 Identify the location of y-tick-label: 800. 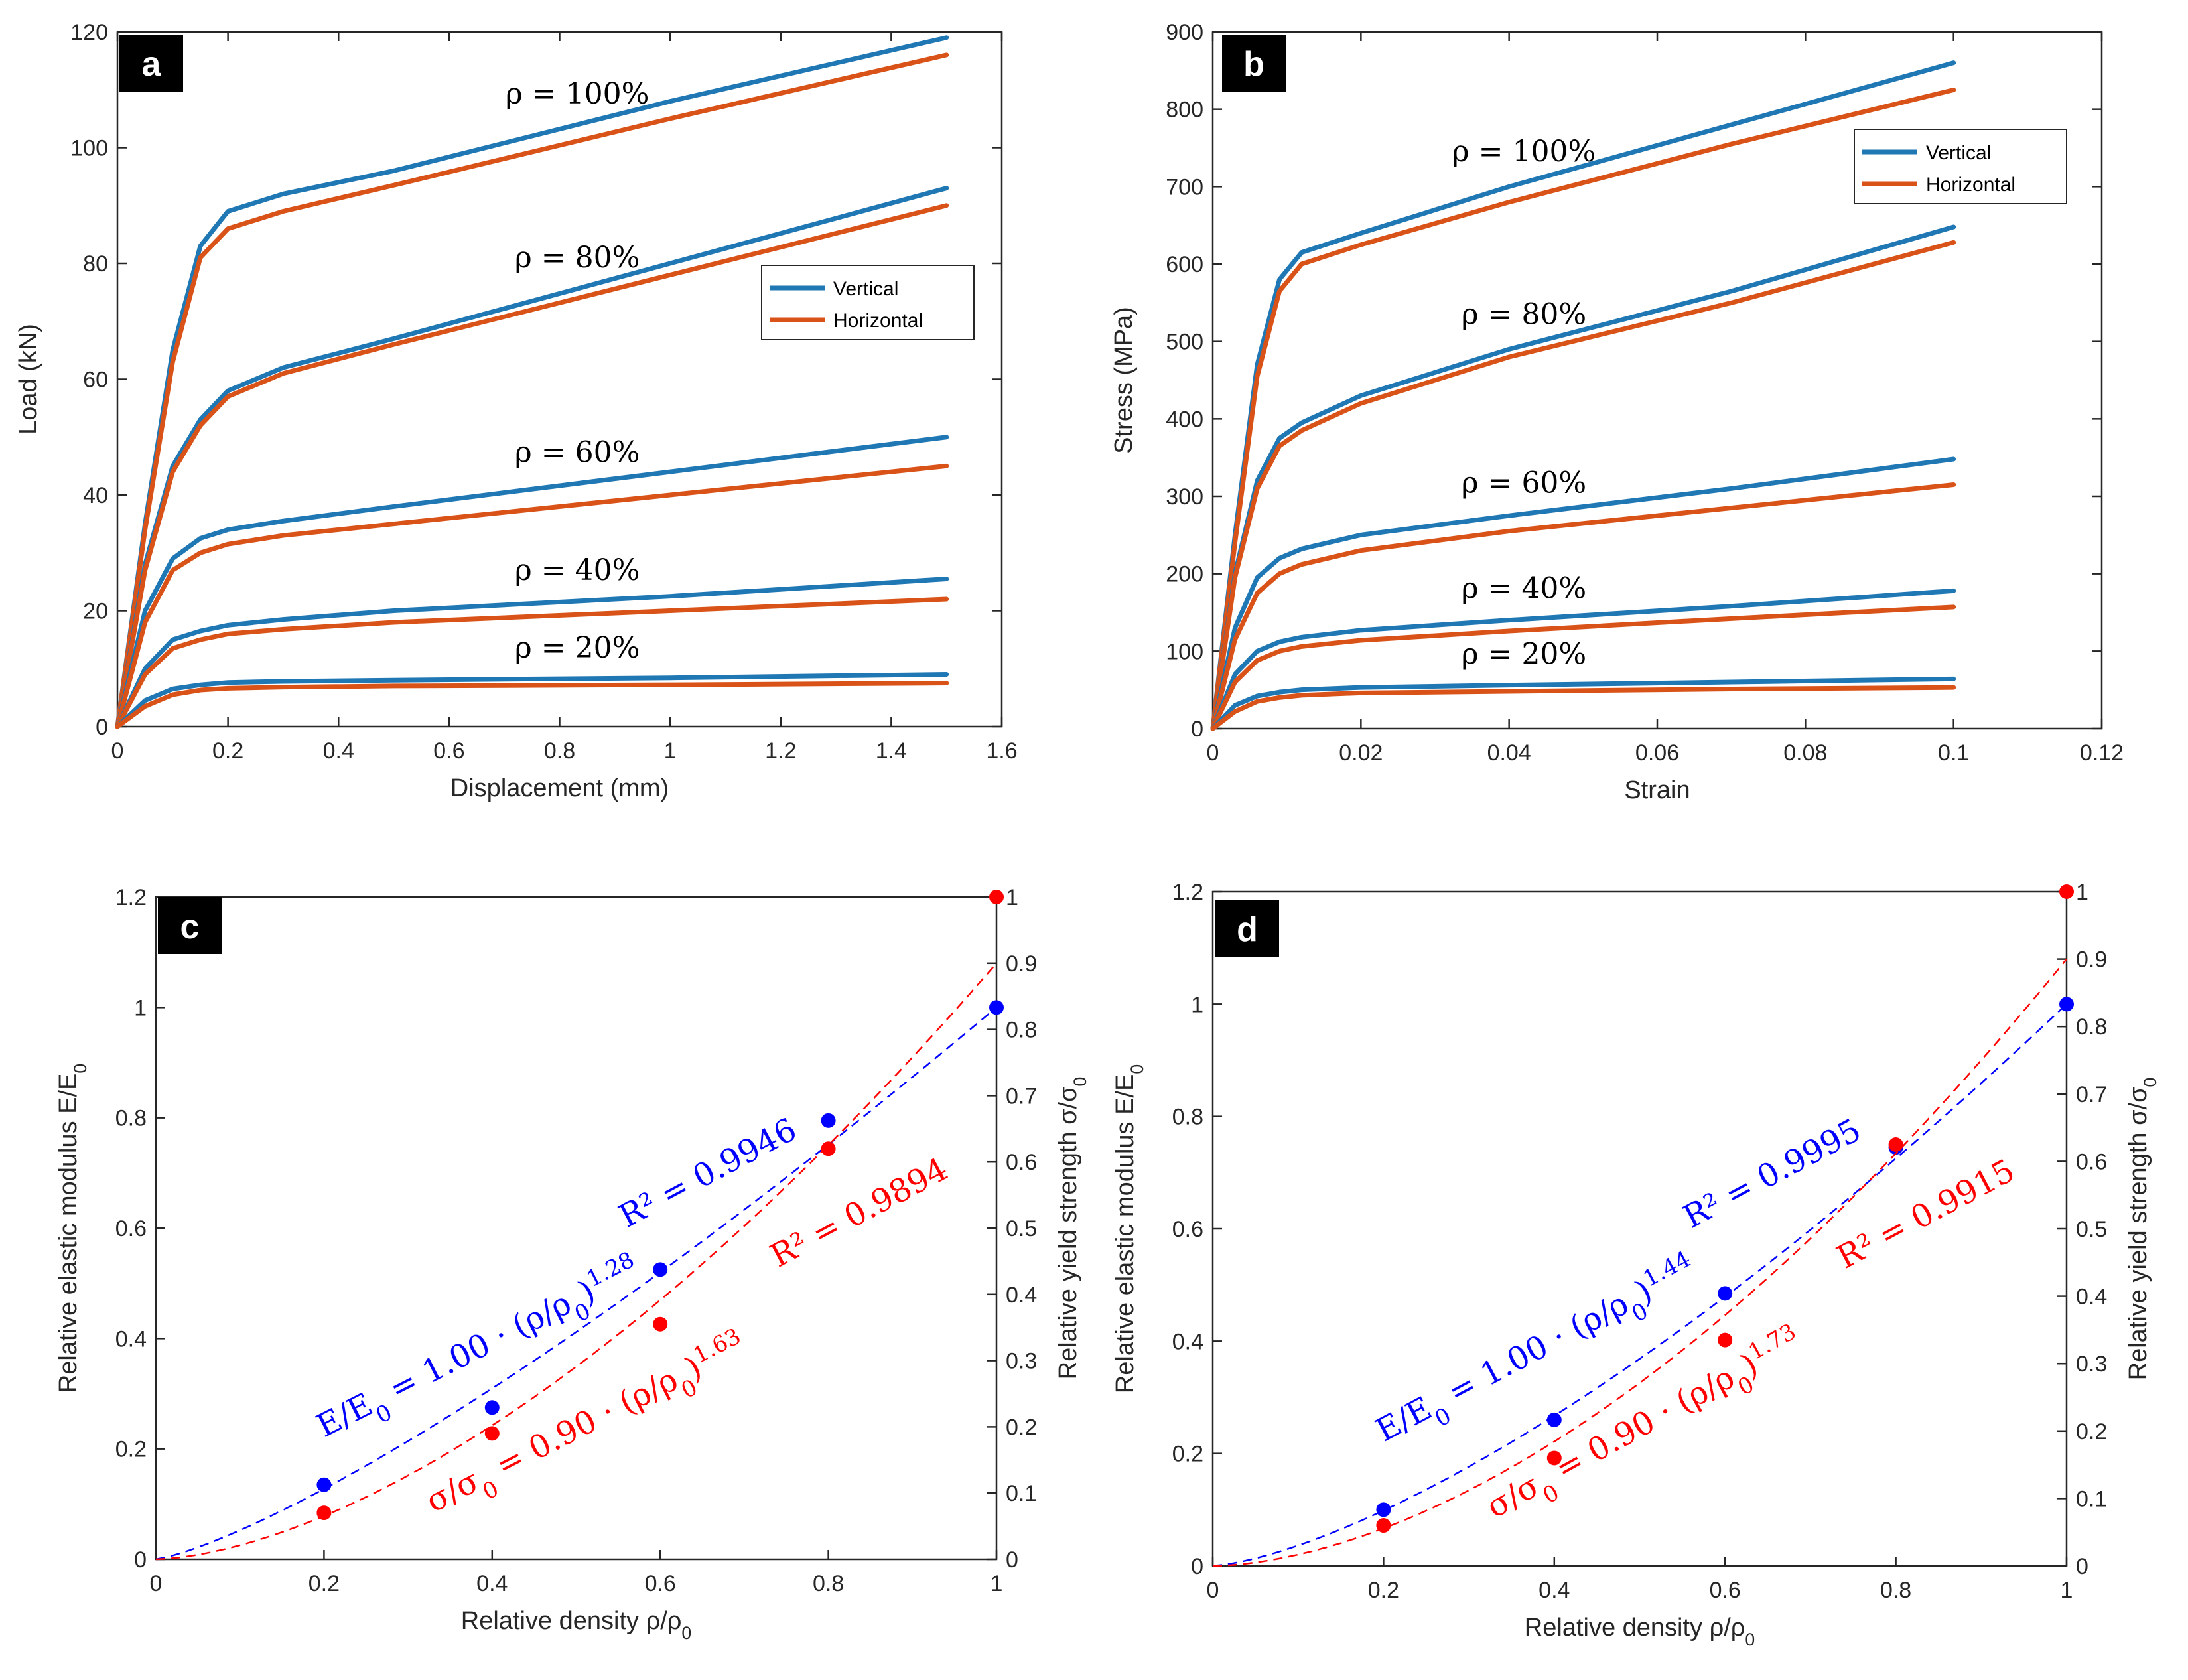
(1184, 110).